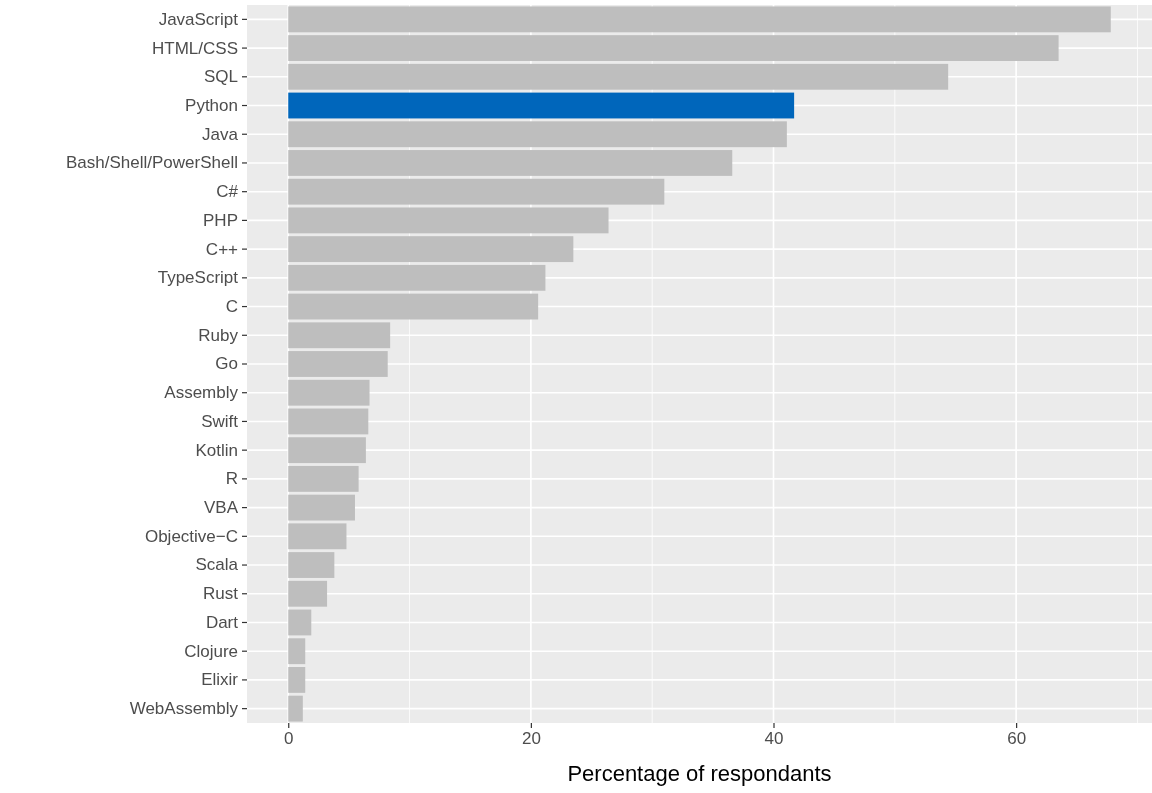 Image resolution: width=1152 pixels, height=793 pixels. I want to click on x-tick-label: 60, so click(1017, 739).